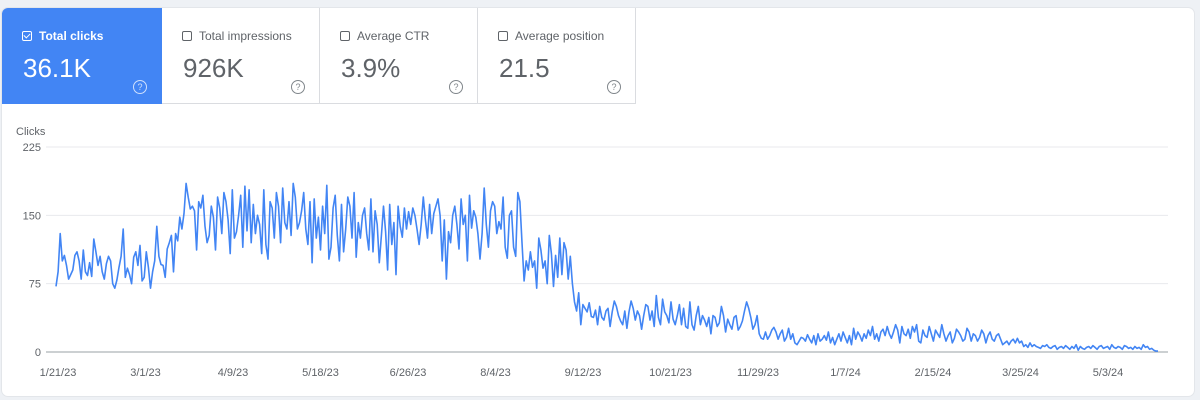 This screenshot has width=1200, height=400. What do you see at coordinates (670, 373) in the screenshot?
I see `x-tick-label: 10/21/23` at bounding box center [670, 373].